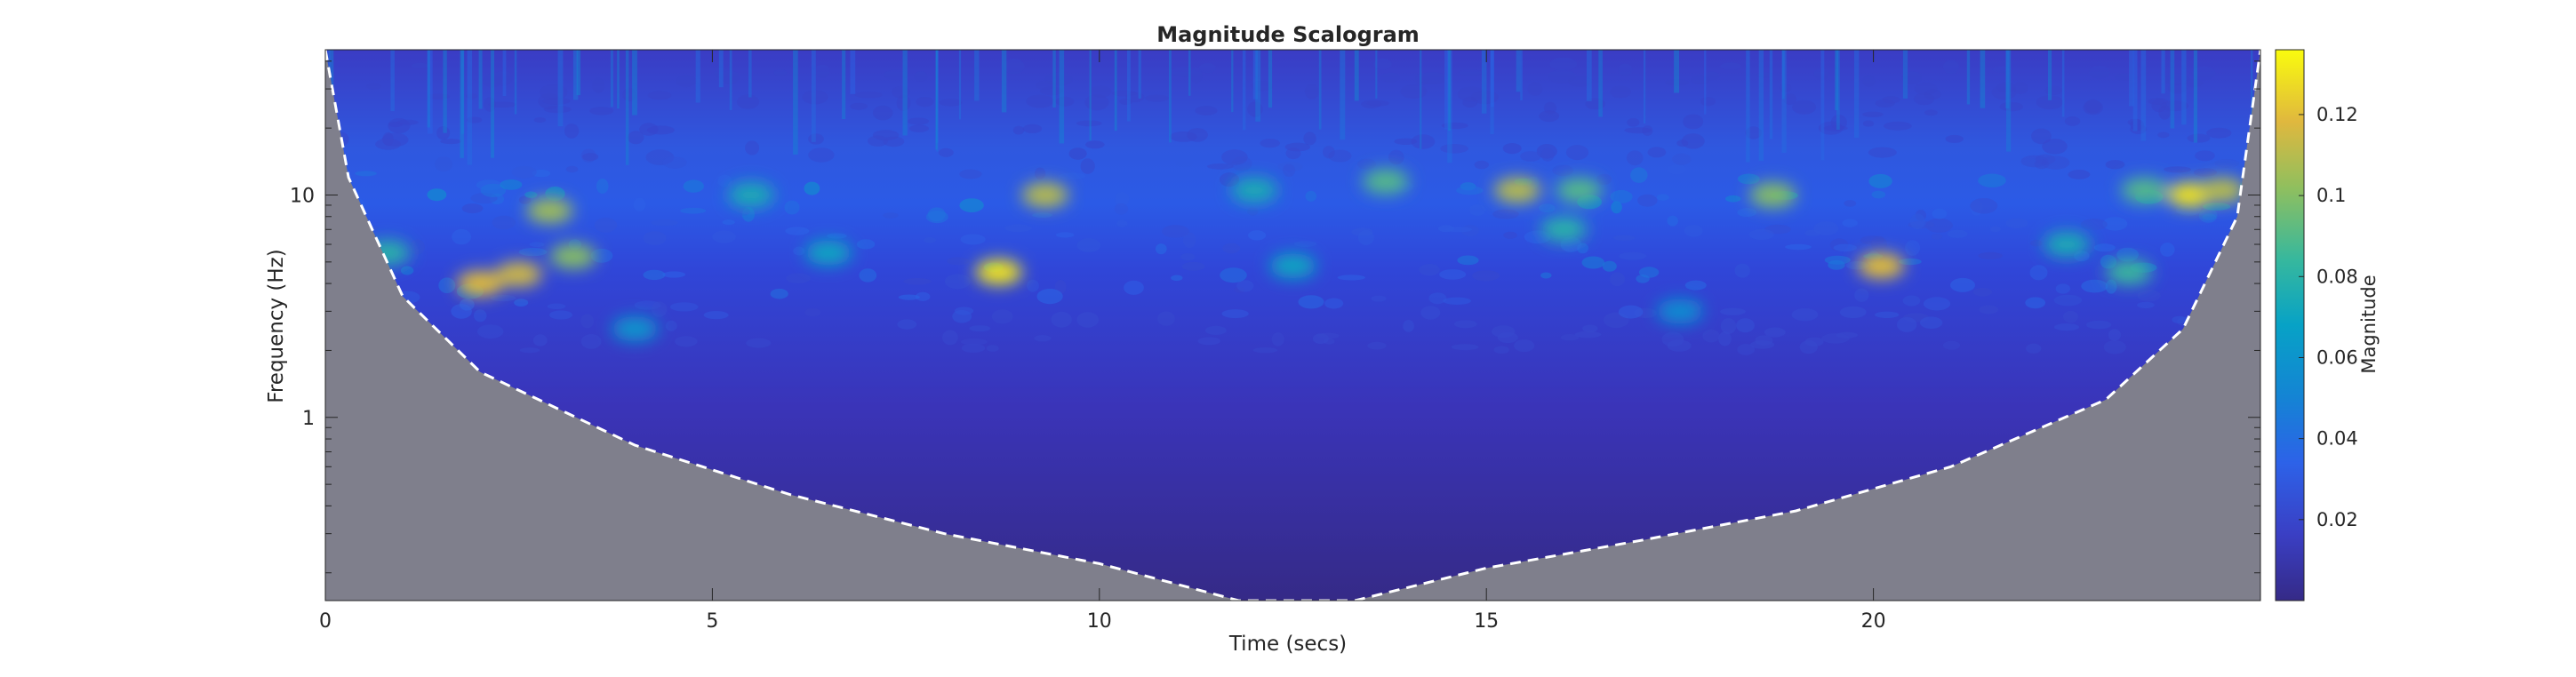  Describe the element at coordinates (2369, 324) in the screenshot. I see `colorbar-label: Magnitude` at that location.